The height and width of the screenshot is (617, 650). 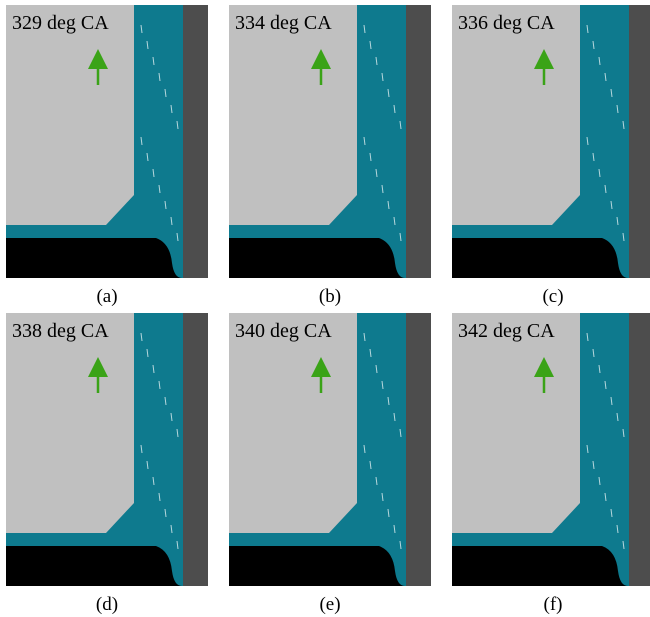 What do you see at coordinates (553, 604) in the screenshot?
I see `panel-caption: (f)` at bounding box center [553, 604].